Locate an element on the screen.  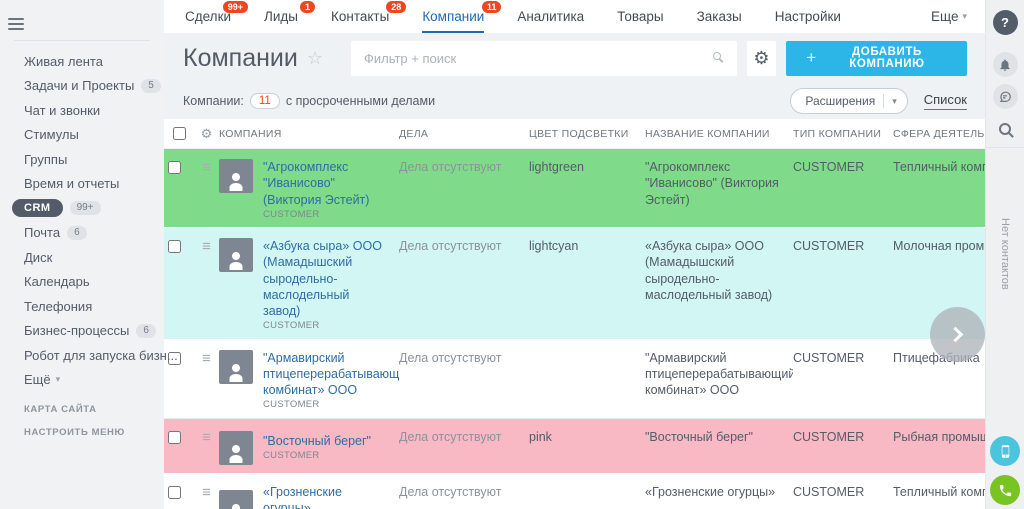
sidebar-item-mail: Почта 6 is located at coordinates (94, 233).